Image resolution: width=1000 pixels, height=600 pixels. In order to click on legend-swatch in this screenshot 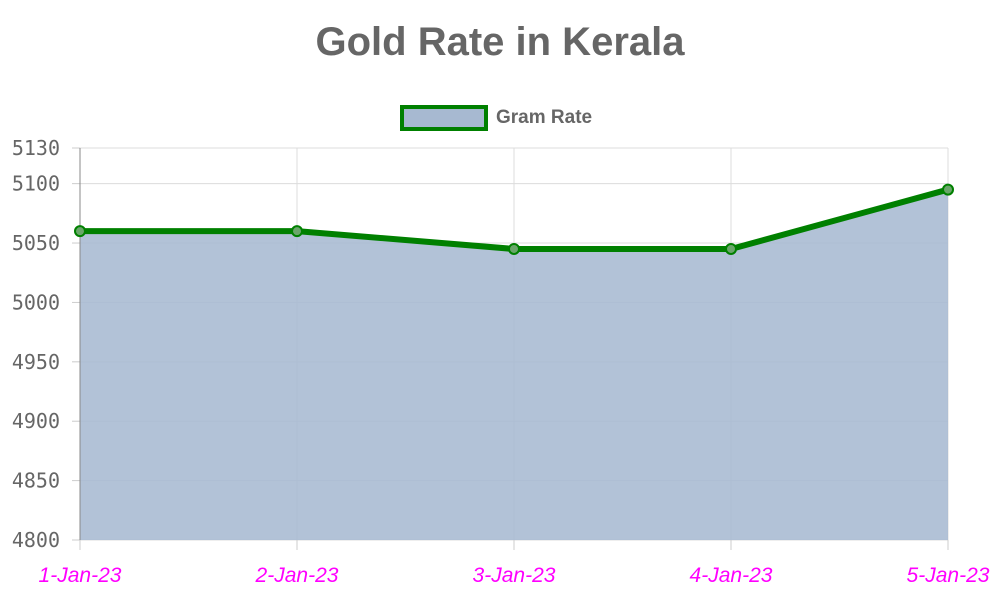, I will do `click(444, 118)`.